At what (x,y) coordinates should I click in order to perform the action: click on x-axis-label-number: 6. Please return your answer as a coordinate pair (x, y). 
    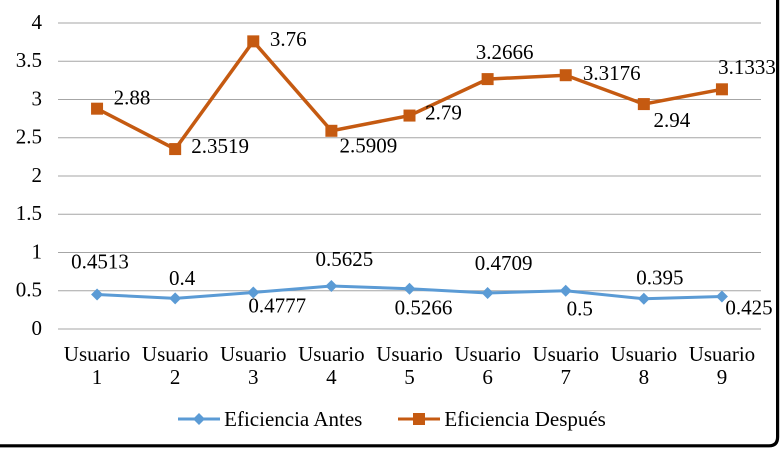
    Looking at the image, I should click on (487, 377).